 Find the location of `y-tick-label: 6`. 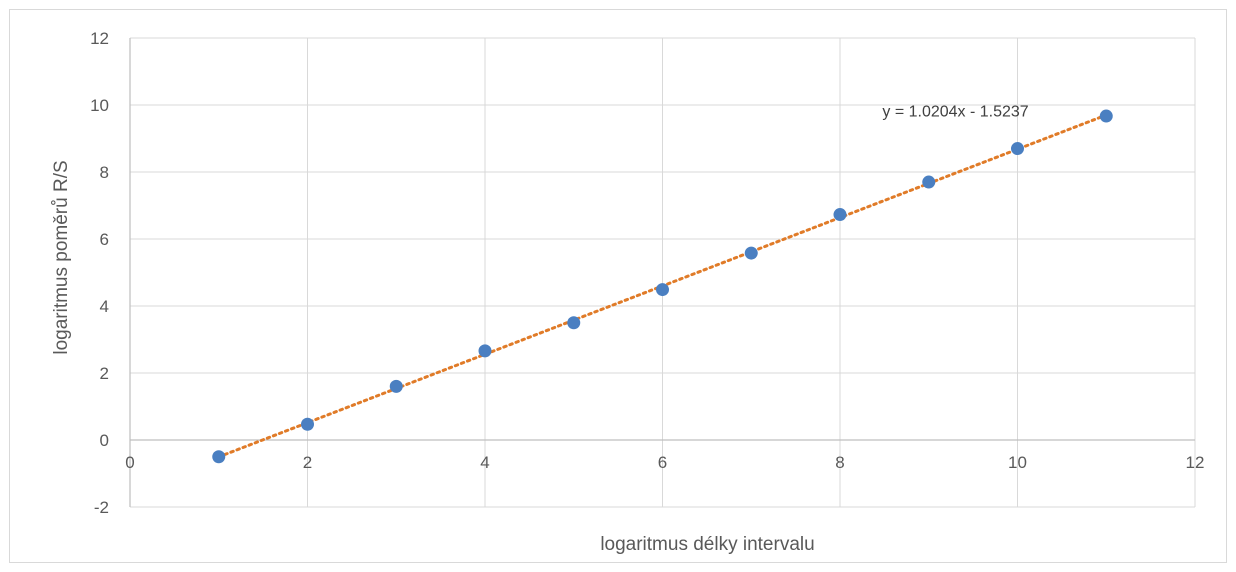

y-tick-label: 6 is located at coordinates (104, 239).